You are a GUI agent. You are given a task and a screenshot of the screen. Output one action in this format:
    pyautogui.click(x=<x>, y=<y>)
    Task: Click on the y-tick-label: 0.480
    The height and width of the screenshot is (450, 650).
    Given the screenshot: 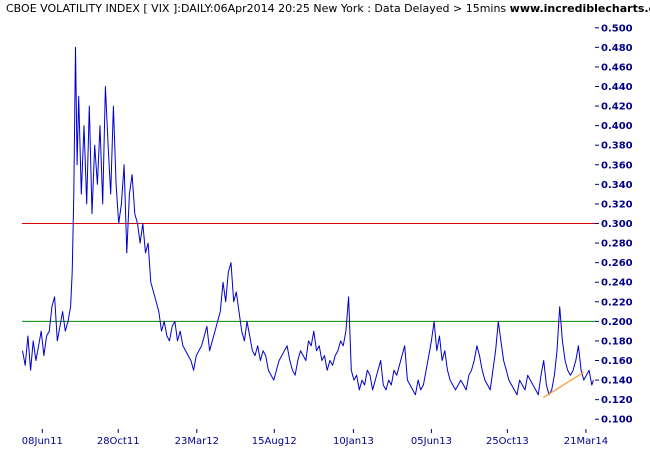 What is the action you would take?
    pyautogui.click(x=617, y=48)
    